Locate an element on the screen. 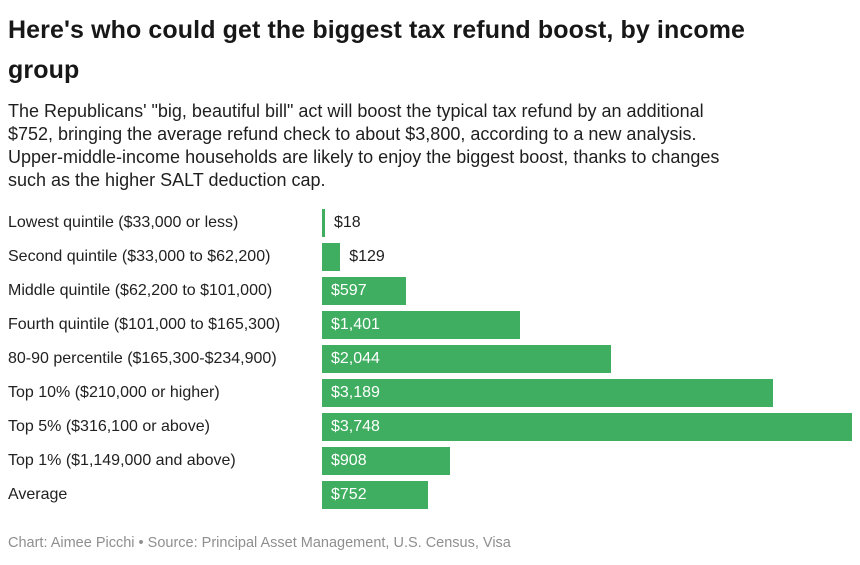  value-label: $2,044 is located at coordinates (355, 359).